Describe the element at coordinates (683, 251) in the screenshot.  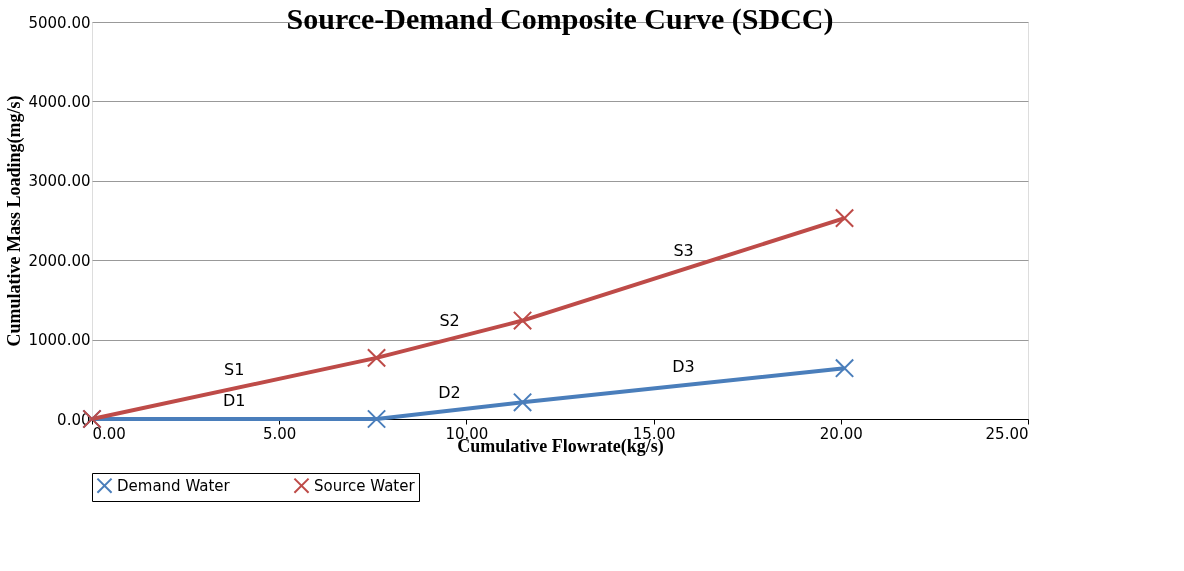
I see `annotation: S3` at that location.